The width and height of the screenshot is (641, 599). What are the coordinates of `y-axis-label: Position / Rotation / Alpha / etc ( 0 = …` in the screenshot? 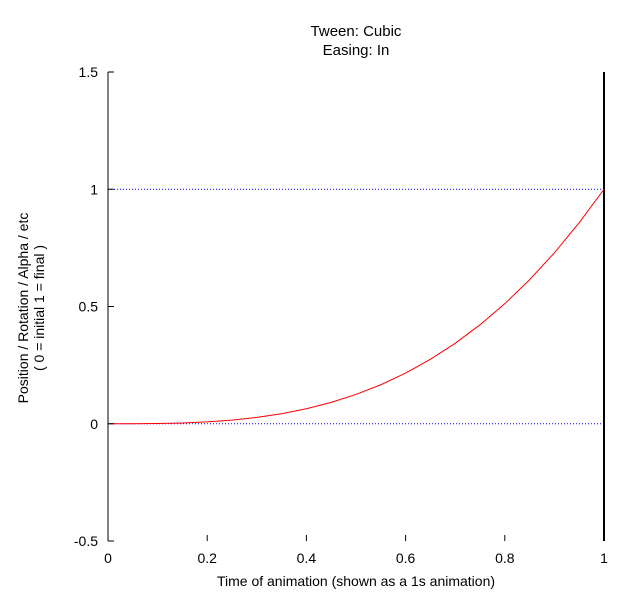 It's located at (31, 308).